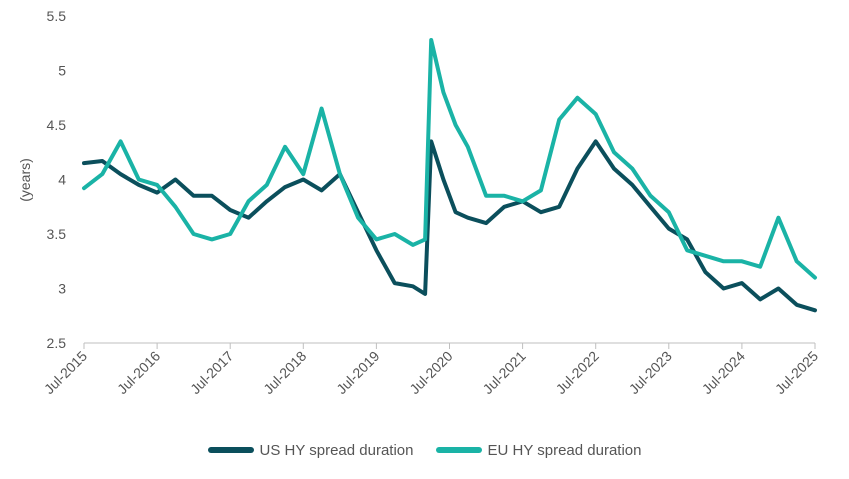 Image resolution: width=849 pixels, height=479 pixels. What do you see at coordinates (796, 372) in the screenshot?
I see `x-tick-label: Jul-2025` at bounding box center [796, 372].